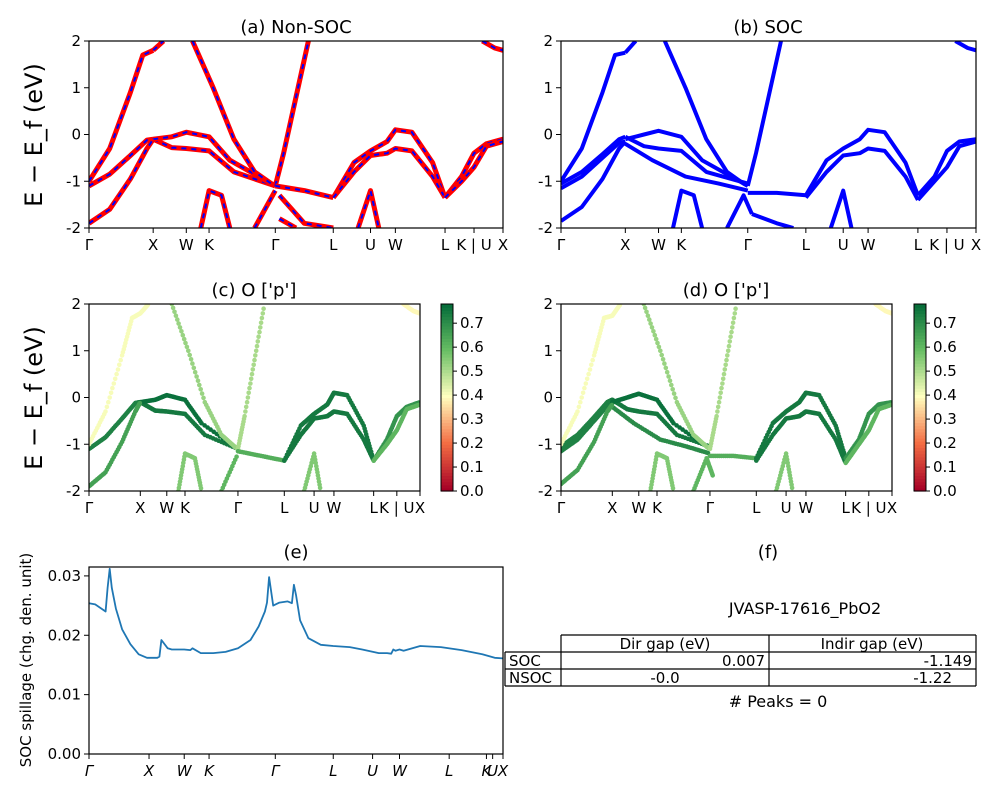 The image size is (1000, 800). I want to click on material-name: JVASP-17616_PbO2, so click(804, 609).